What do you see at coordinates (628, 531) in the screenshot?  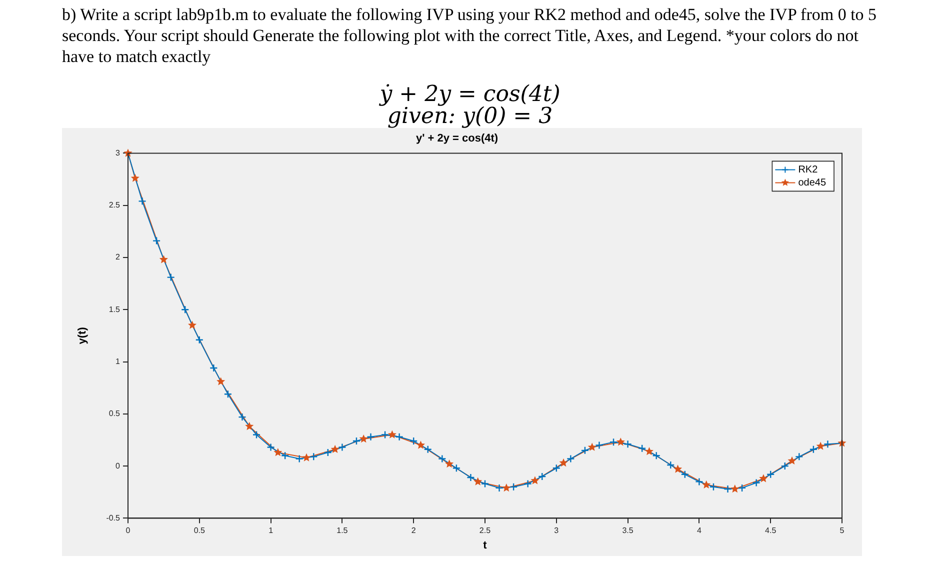 I see `x-tick-label: 3.5` at bounding box center [628, 531].